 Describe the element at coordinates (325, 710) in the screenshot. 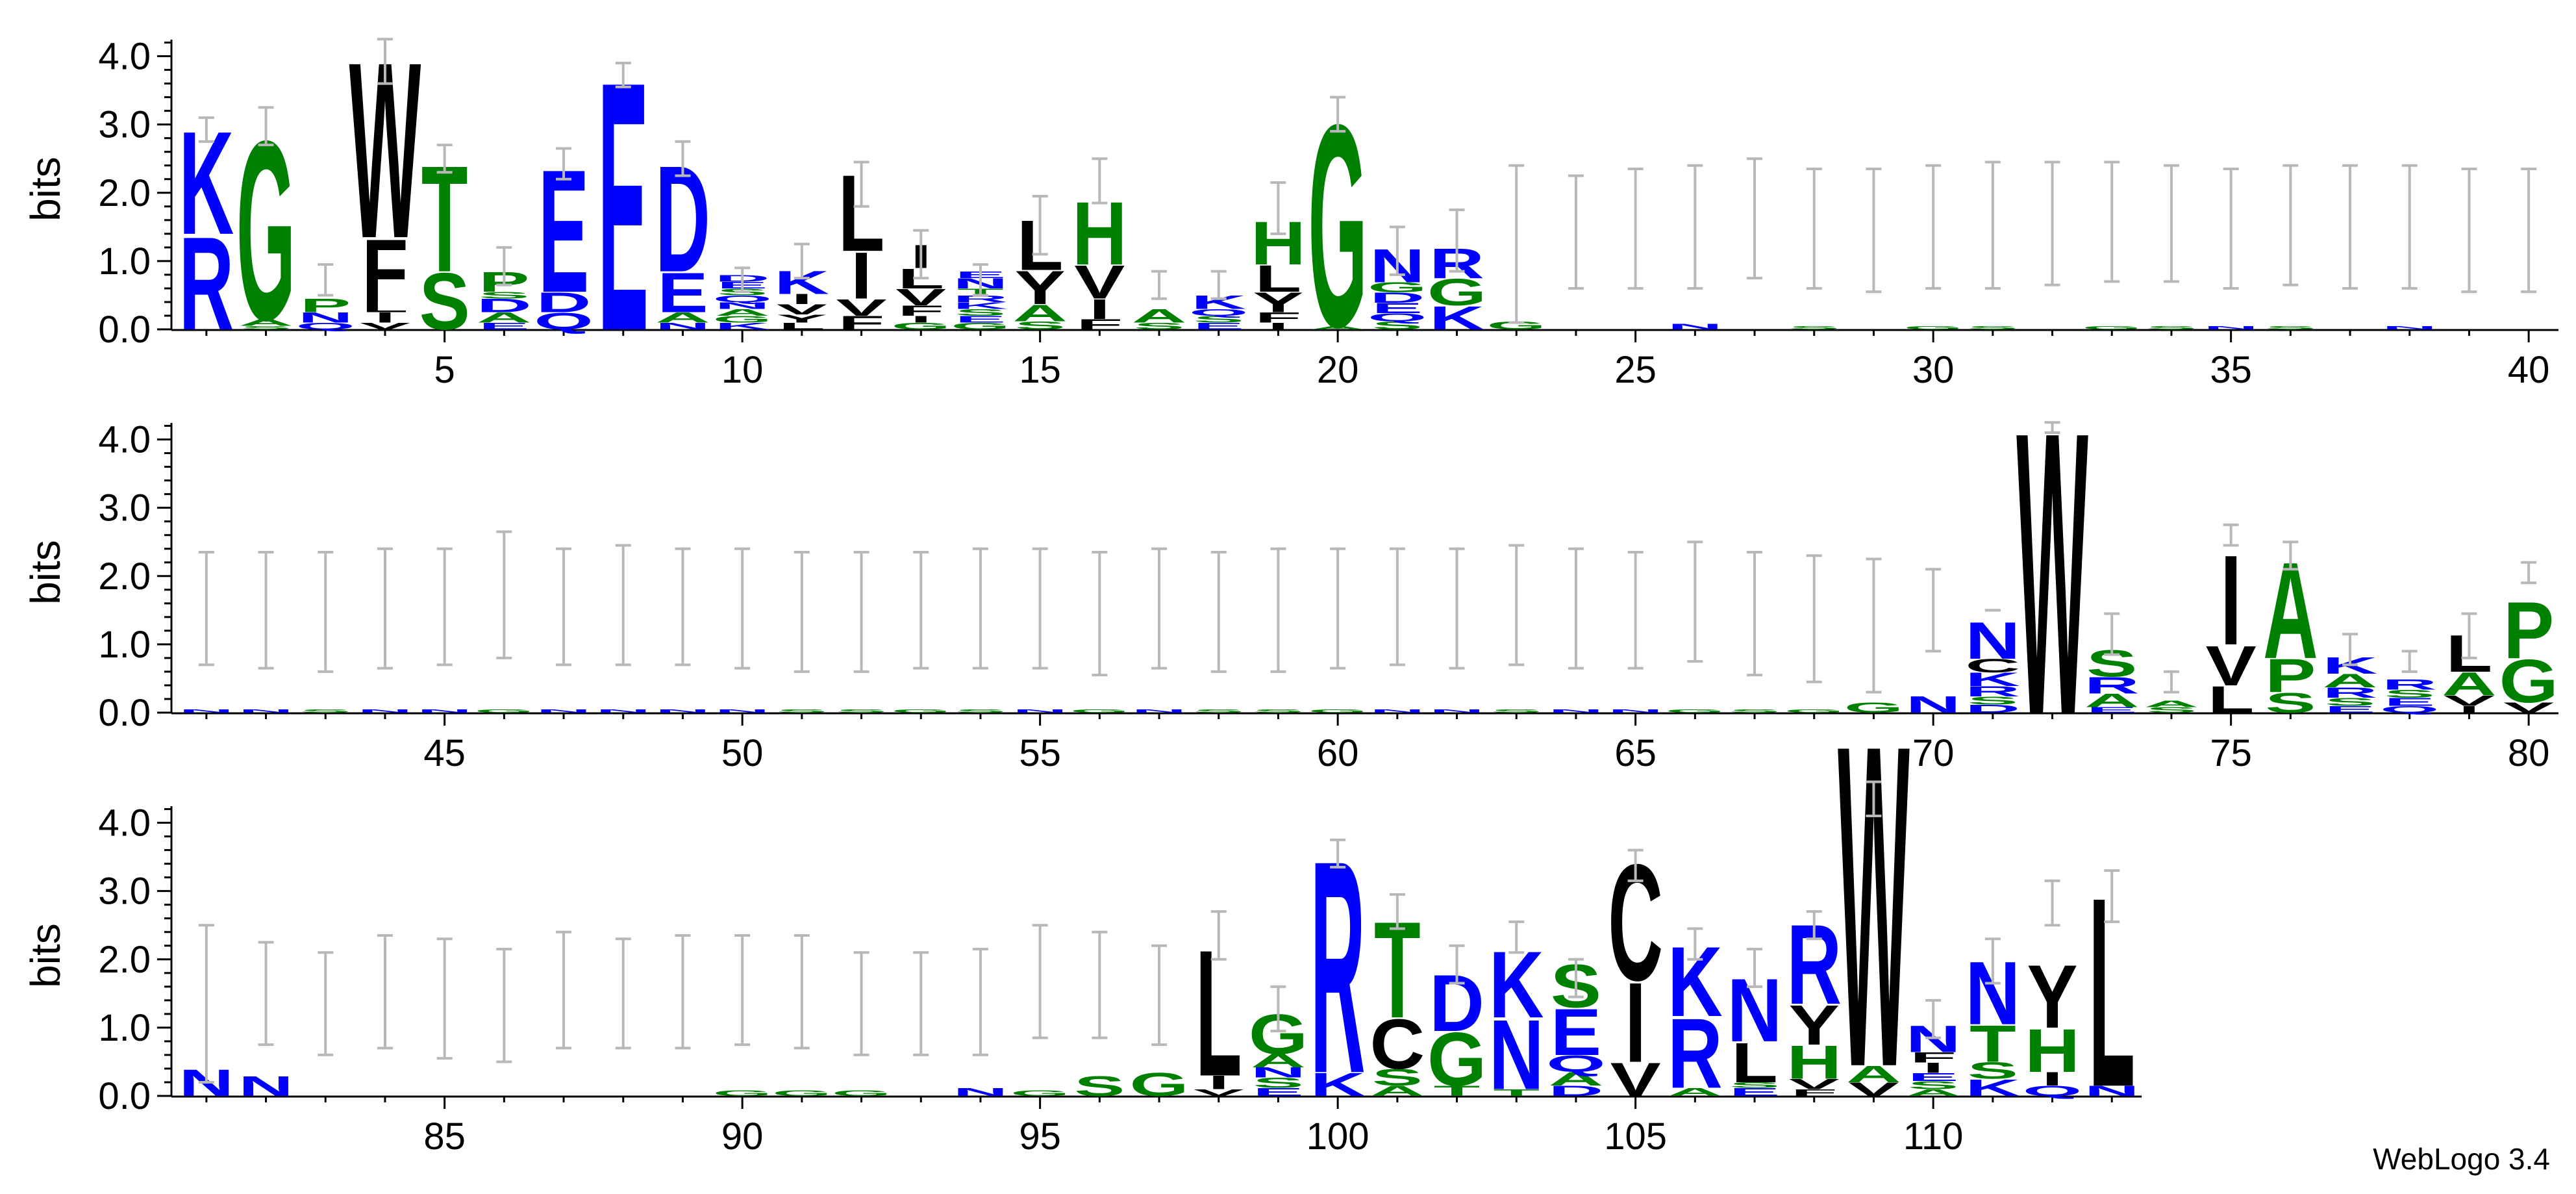

I see `residue-S-pos43: S` at that location.